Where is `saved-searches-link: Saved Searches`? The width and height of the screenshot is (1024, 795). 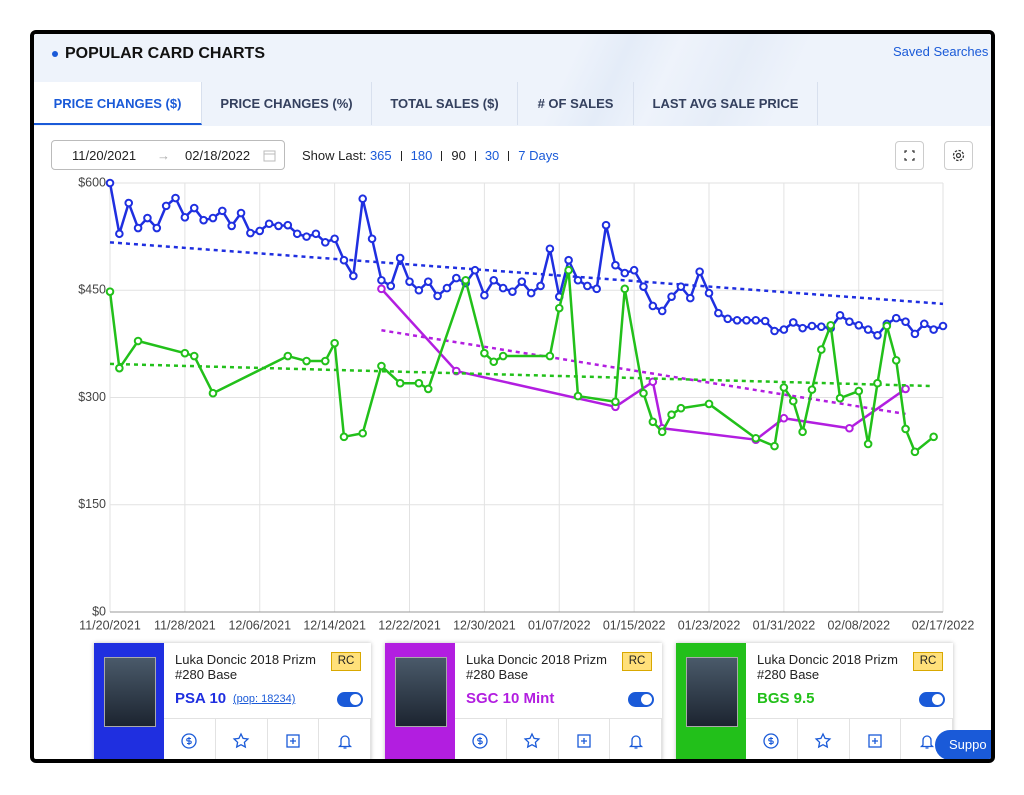
saved-searches-link: Saved Searches is located at coordinates (941, 51).